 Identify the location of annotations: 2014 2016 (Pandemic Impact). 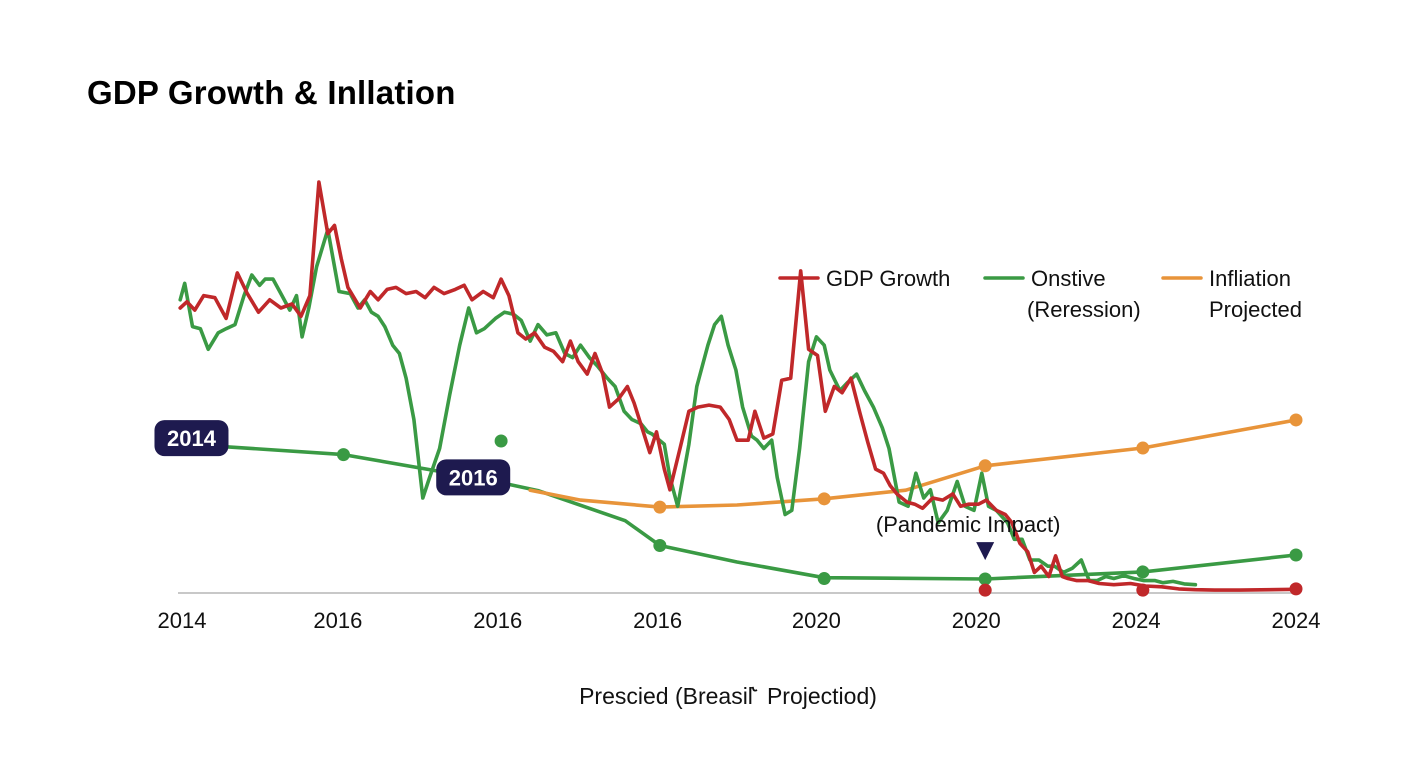
(607, 490).